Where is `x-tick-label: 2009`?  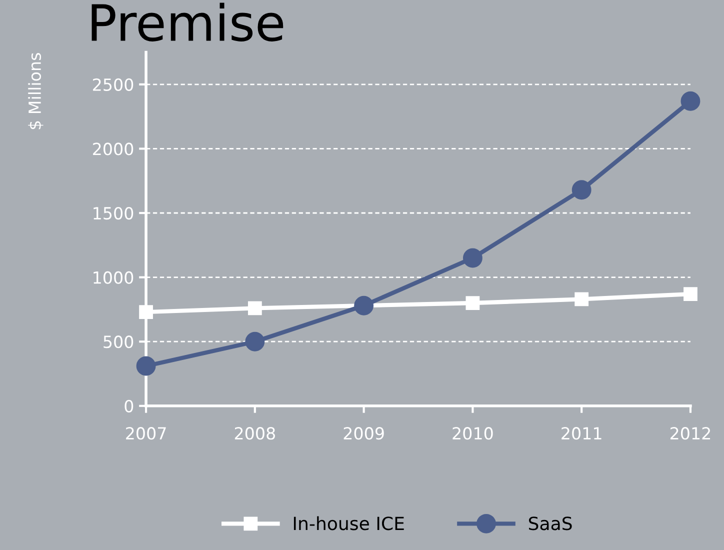 x-tick-label: 2009 is located at coordinates (364, 433).